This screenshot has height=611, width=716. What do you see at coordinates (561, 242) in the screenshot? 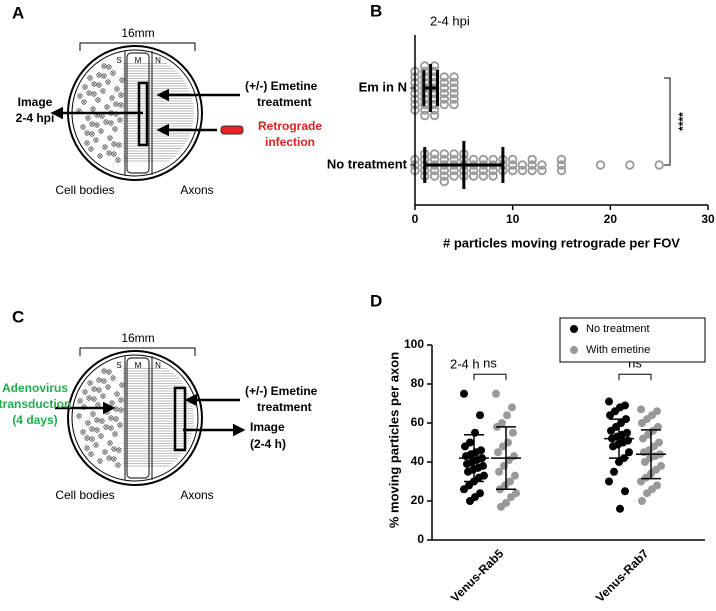
I see `x-axis-label: # particles moving retrograde per FOV` at bounding box center [561, 242].